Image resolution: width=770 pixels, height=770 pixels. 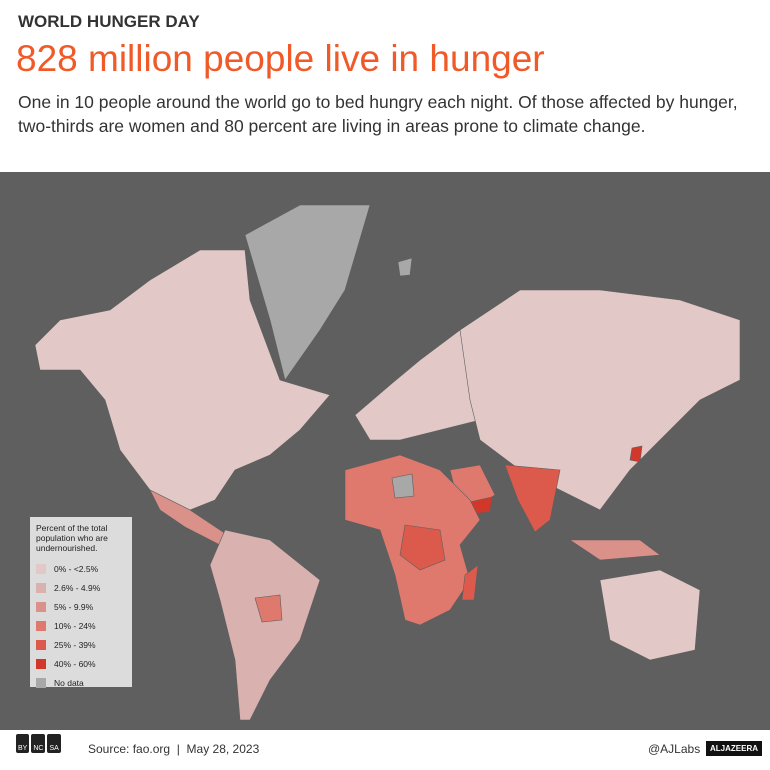 I want to click on legend-item: 40% - 60%, so click(x=81, y=663).